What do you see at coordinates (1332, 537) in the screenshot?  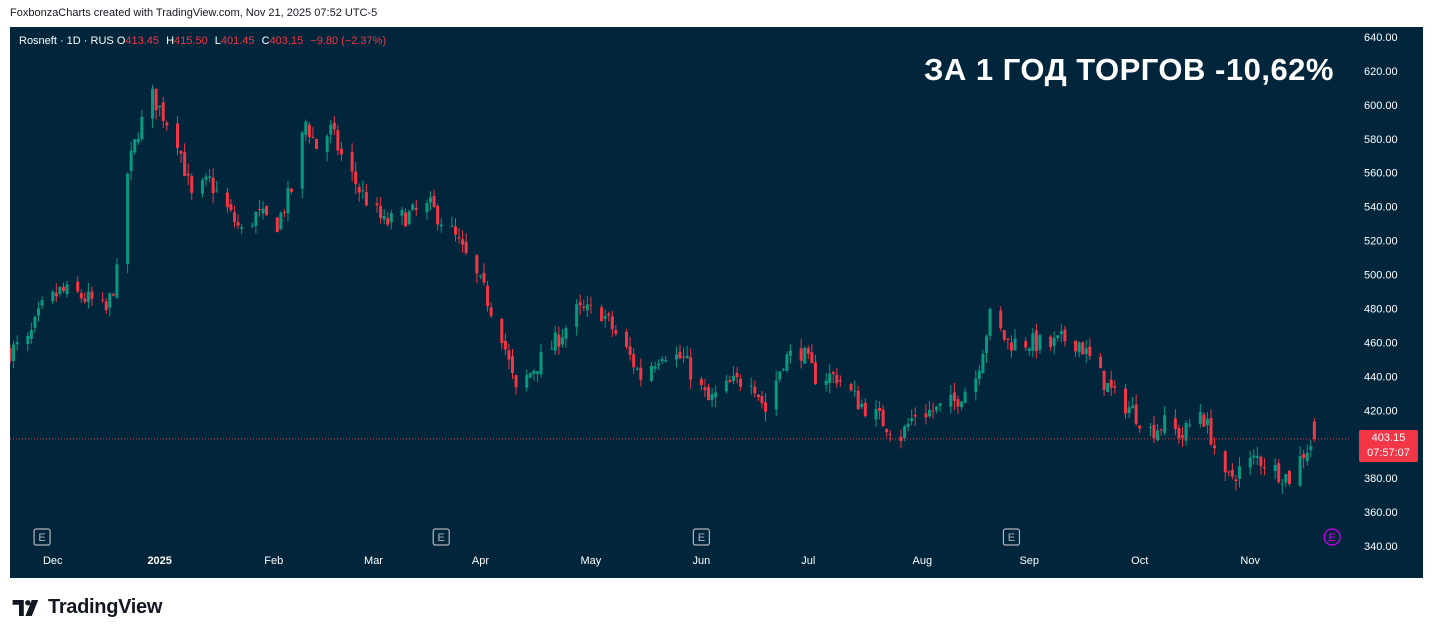 I see `upcoming-earnings-icon: E` at bounding box center [1332, 537].